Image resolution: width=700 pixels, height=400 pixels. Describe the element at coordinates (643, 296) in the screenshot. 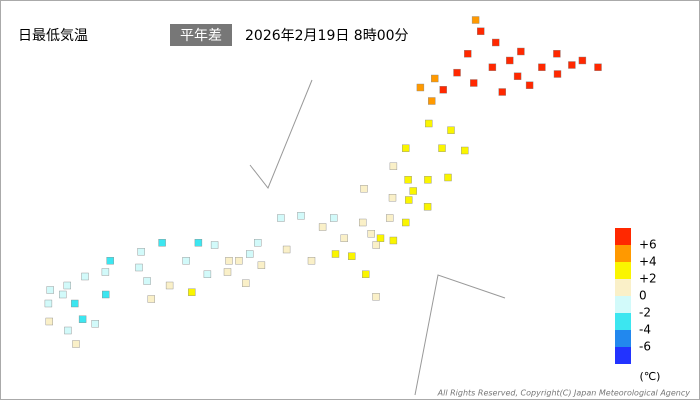

I see `legend-label: 0` at that location.